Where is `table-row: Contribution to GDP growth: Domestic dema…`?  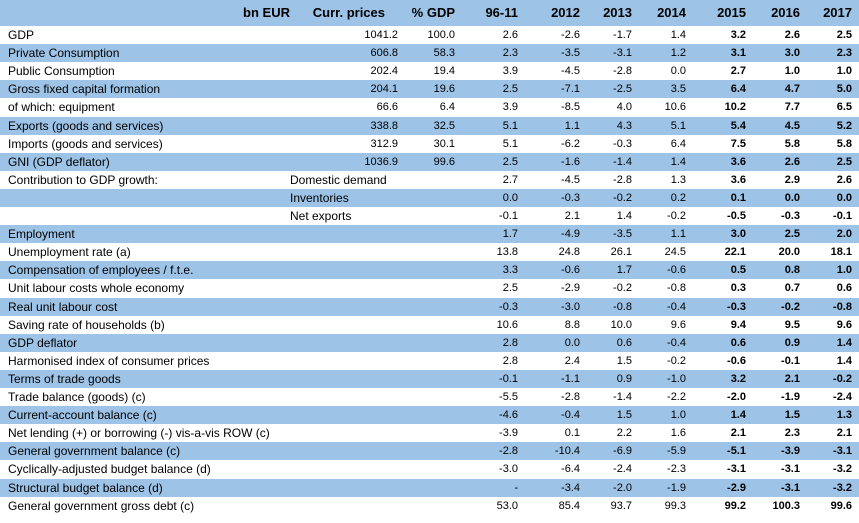 table-row: Contribution to GDP growth: Domestic dema… is located at coordinates (429, 180).